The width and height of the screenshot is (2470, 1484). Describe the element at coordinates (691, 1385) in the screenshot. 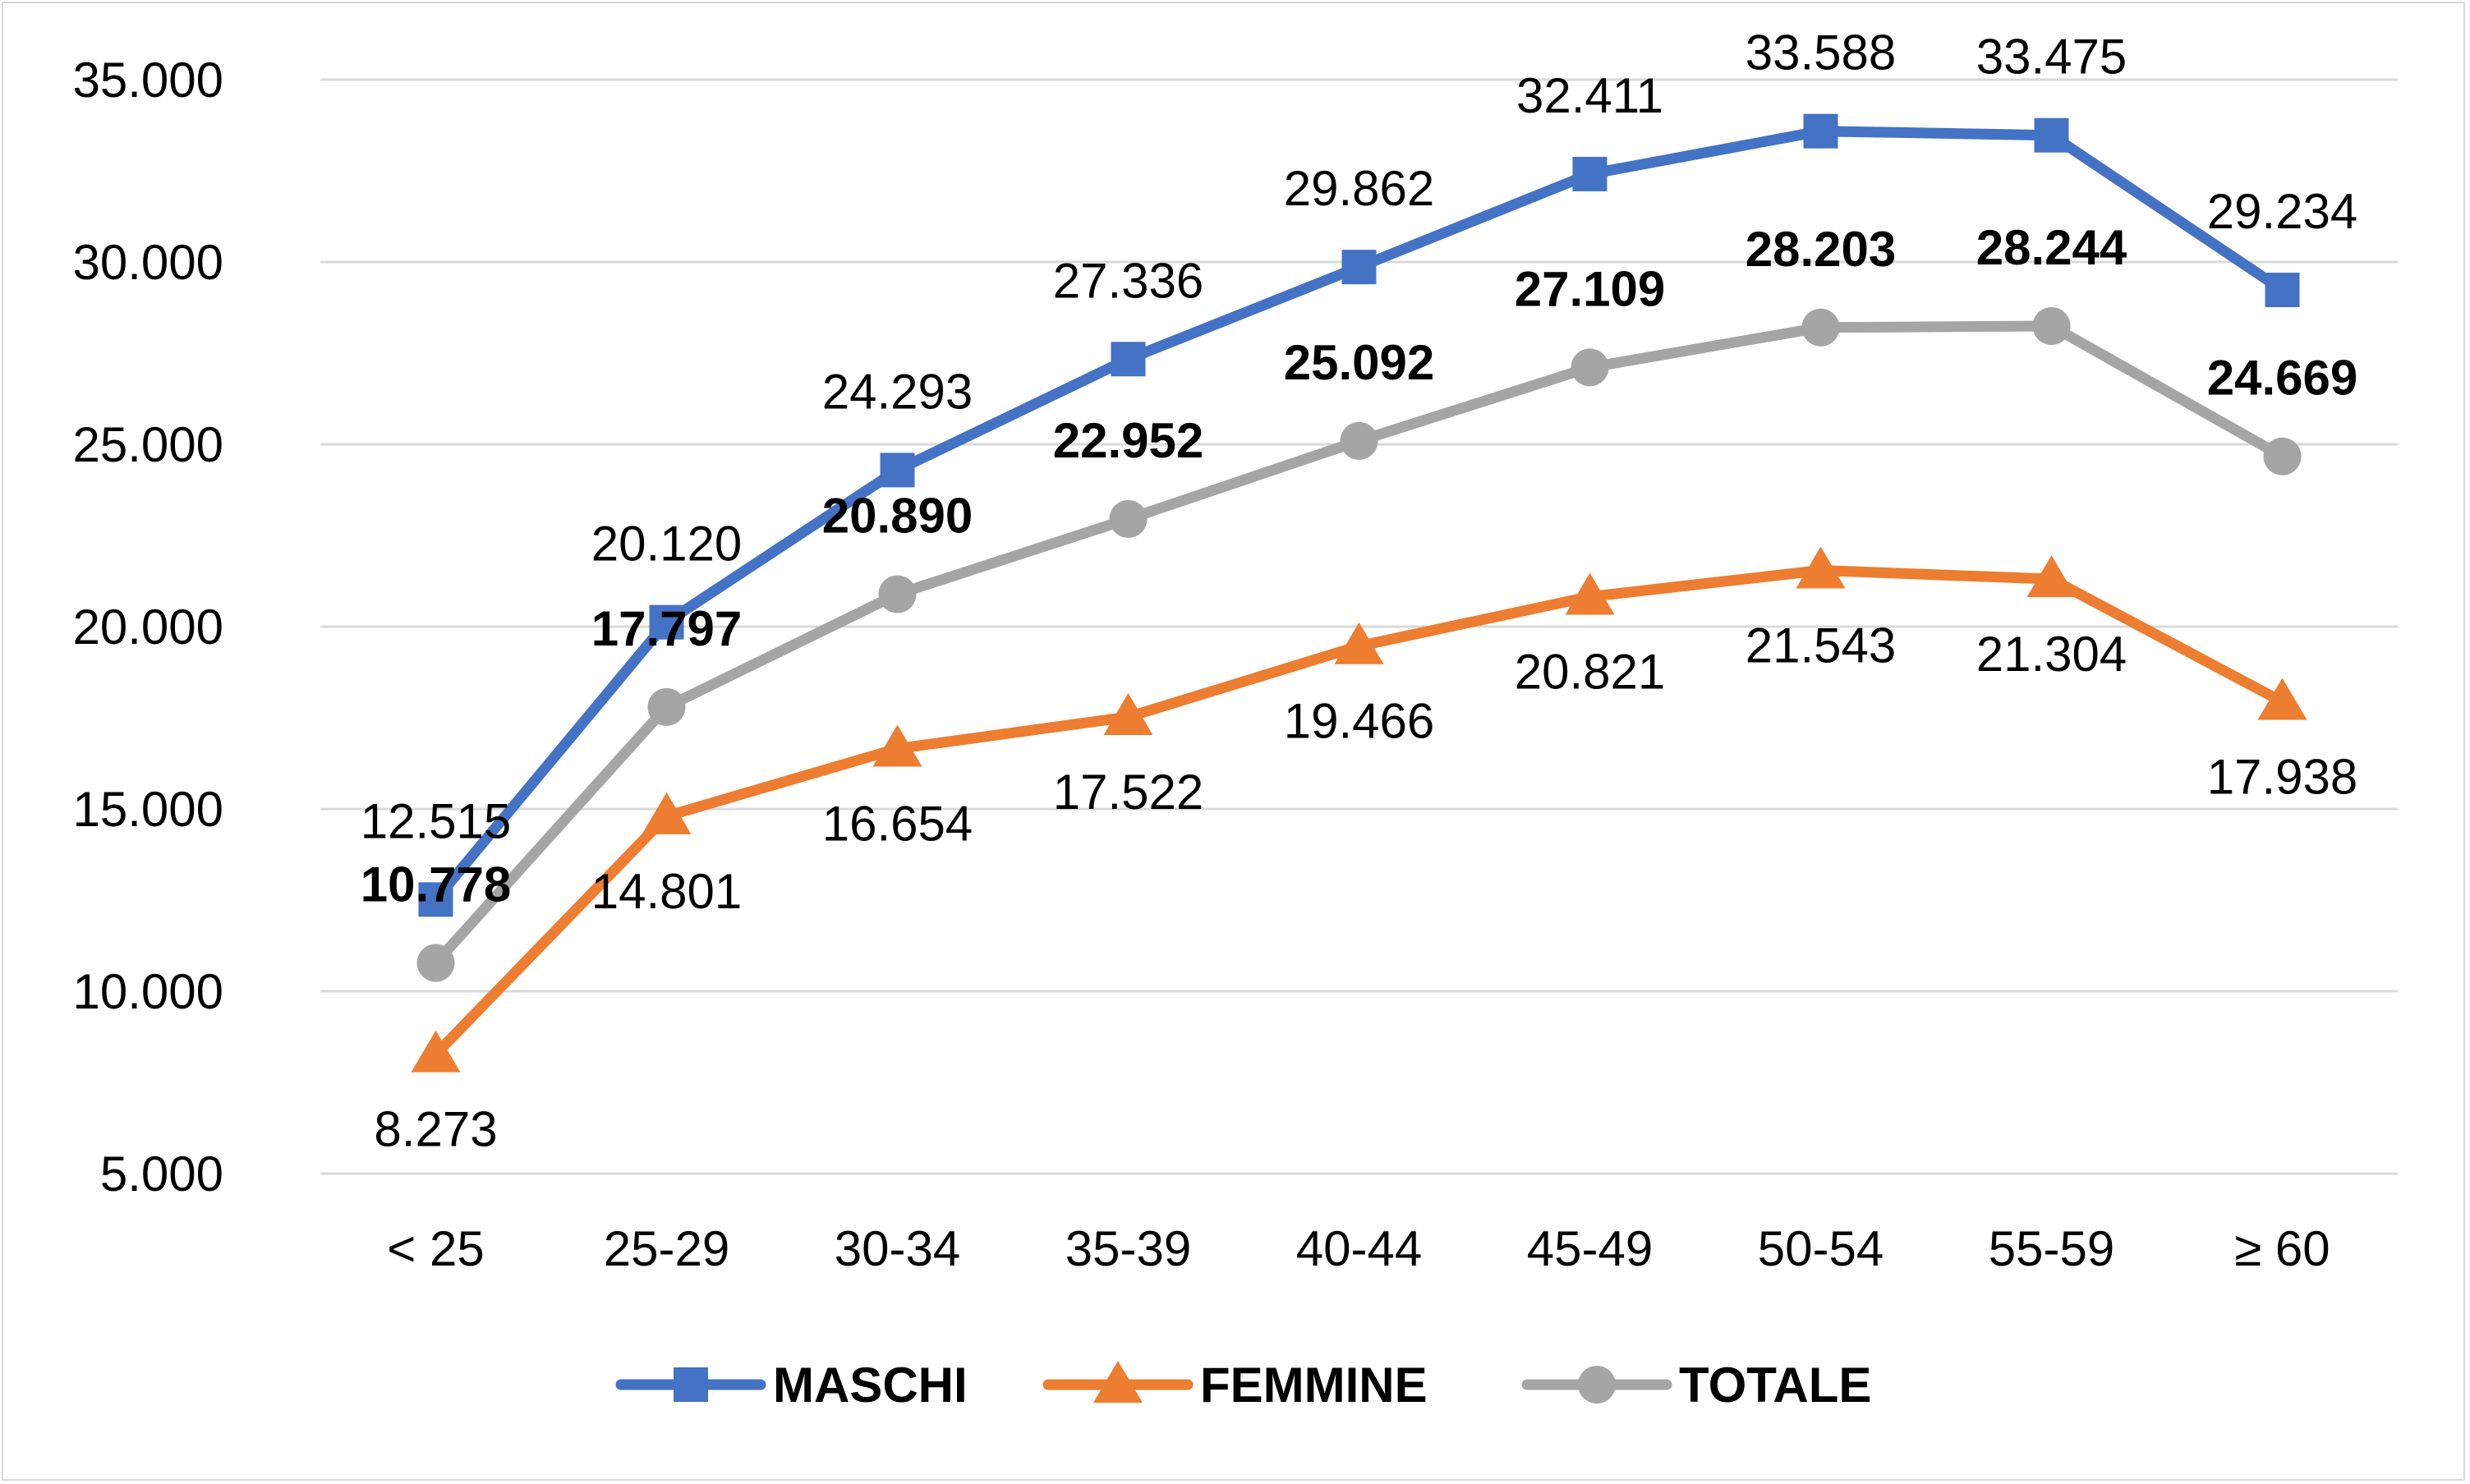

I see `legend-marker-maschi` at that location.